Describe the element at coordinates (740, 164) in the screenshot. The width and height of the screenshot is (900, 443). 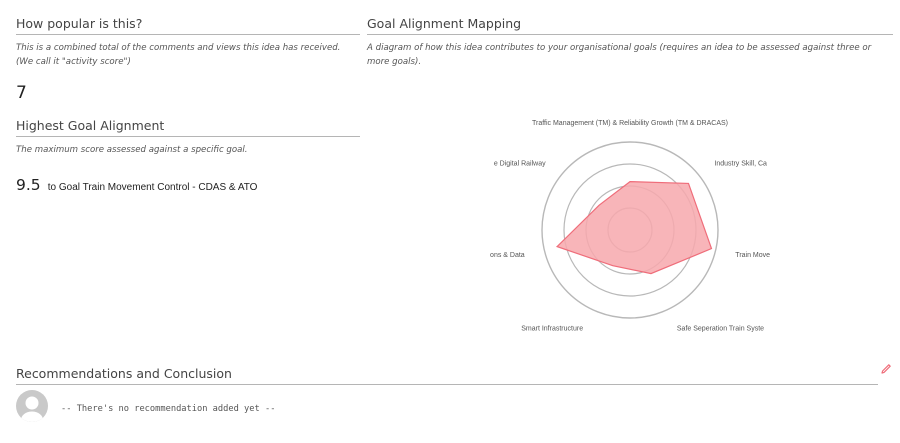
I see `radar-axis-label: Industry Skill, Ca` at that location.